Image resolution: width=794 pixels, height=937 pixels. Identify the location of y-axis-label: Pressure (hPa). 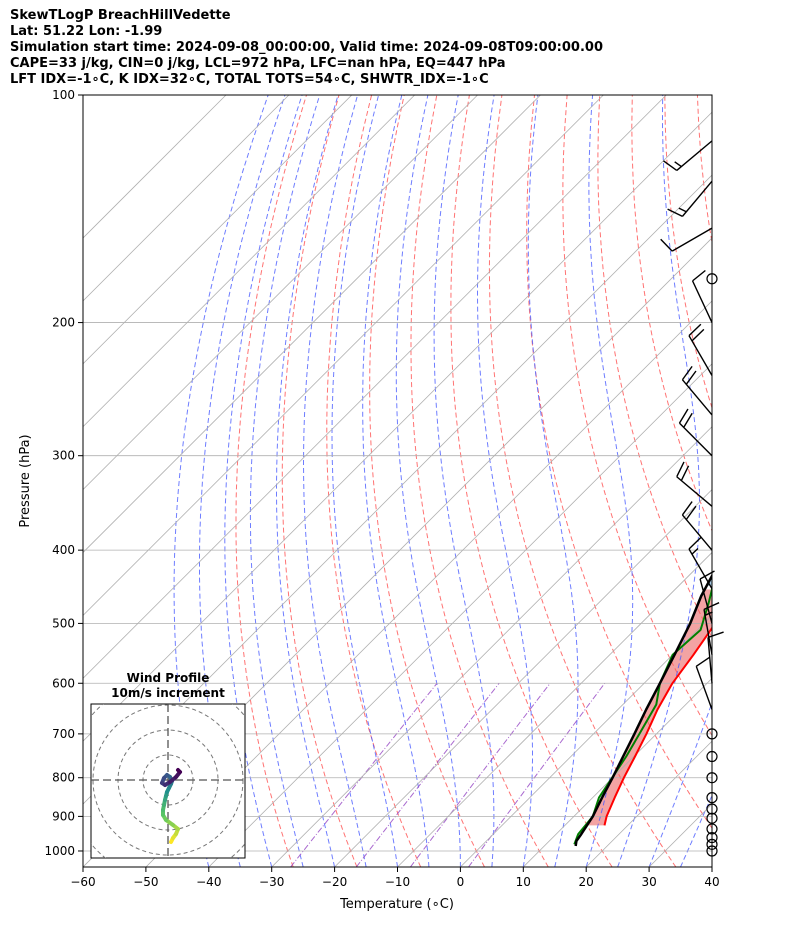
(25, 480).